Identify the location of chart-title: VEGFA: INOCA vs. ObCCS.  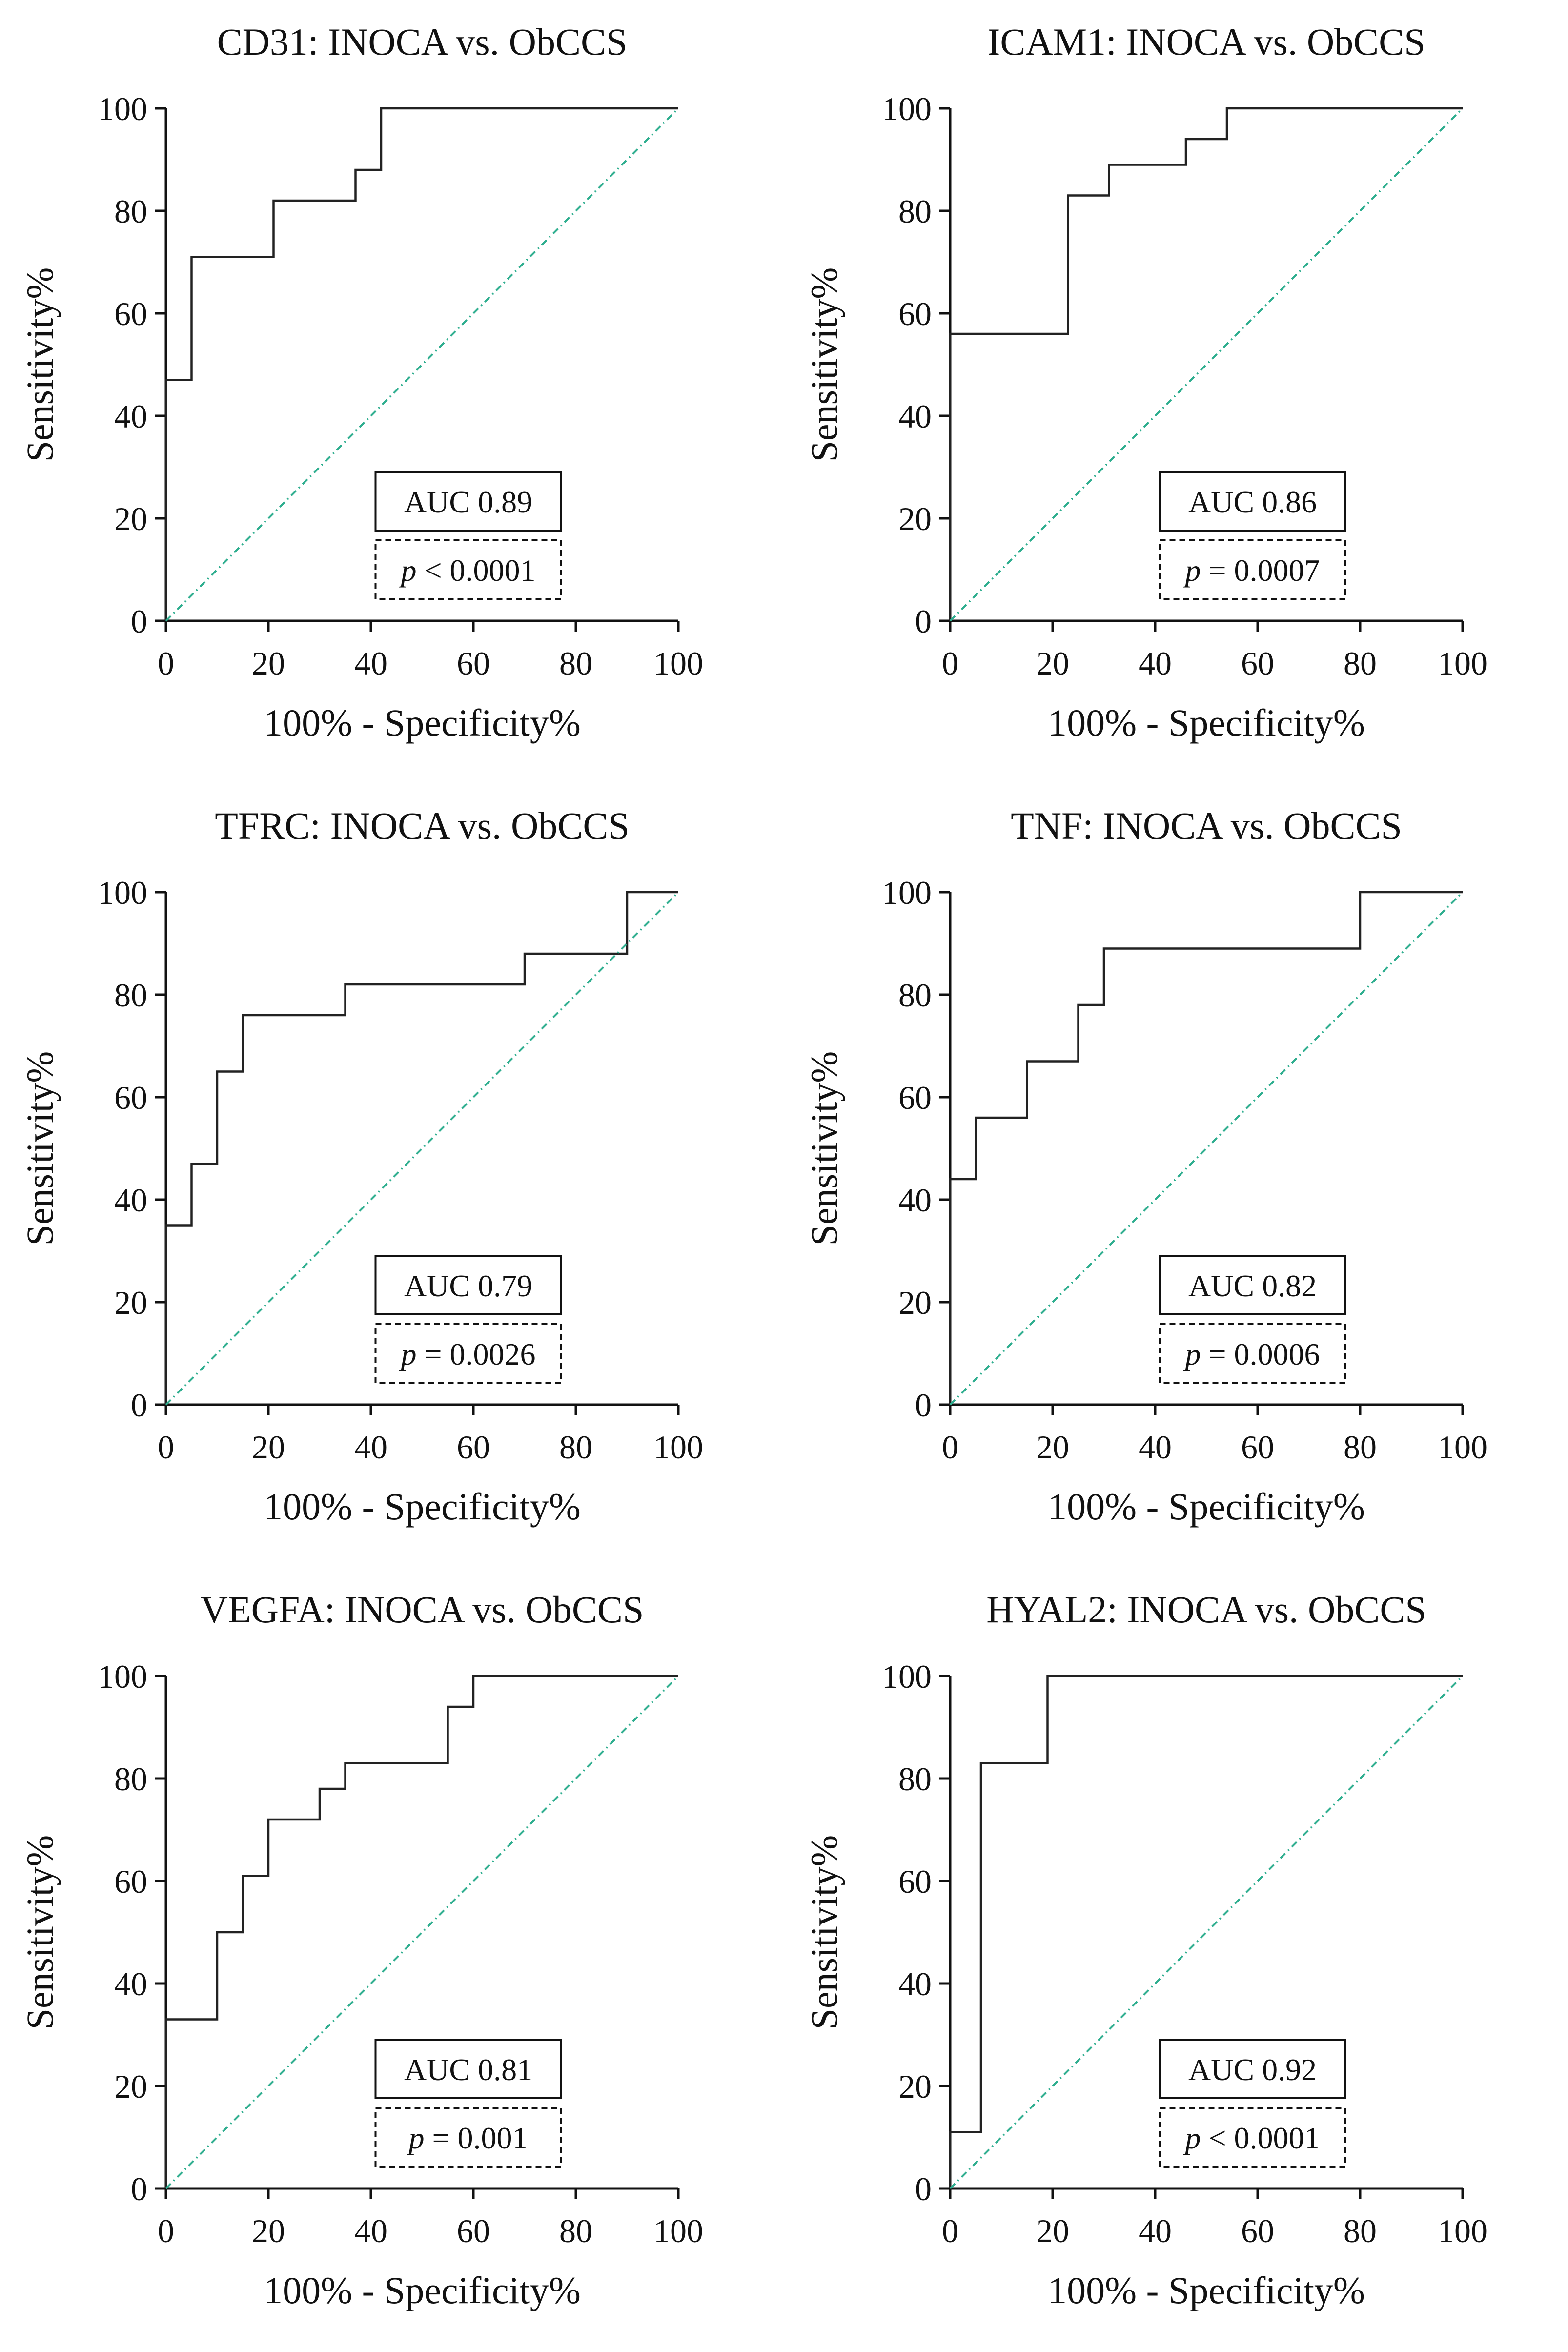
(422, 1609).